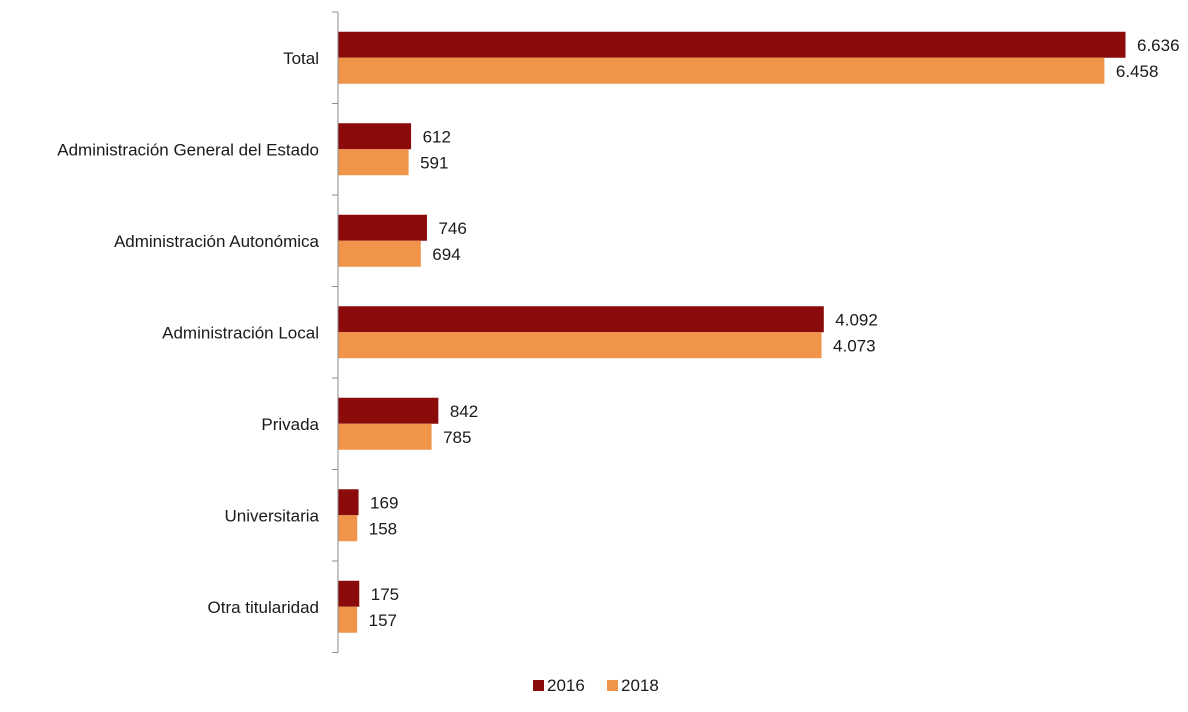  I want to click on legend: 2016 2018, so click(596, 685).